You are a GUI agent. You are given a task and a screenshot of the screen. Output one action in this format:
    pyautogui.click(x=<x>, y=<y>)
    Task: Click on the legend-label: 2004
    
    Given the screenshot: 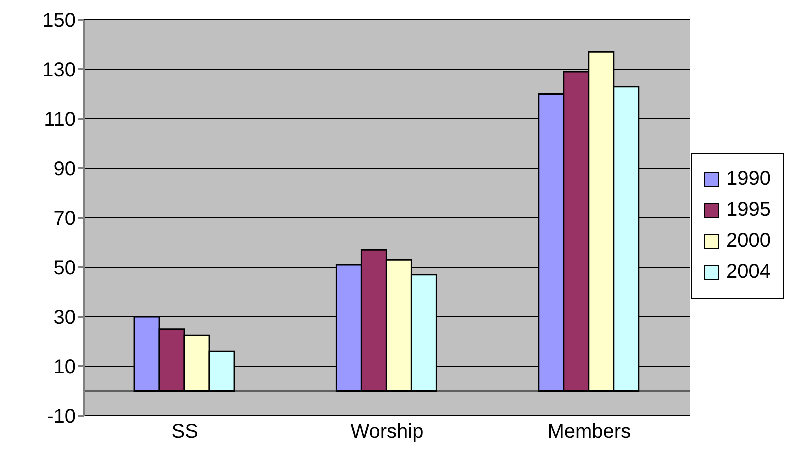 What is the action you would take?
    pyautogui.click(x=748, y=272)
    